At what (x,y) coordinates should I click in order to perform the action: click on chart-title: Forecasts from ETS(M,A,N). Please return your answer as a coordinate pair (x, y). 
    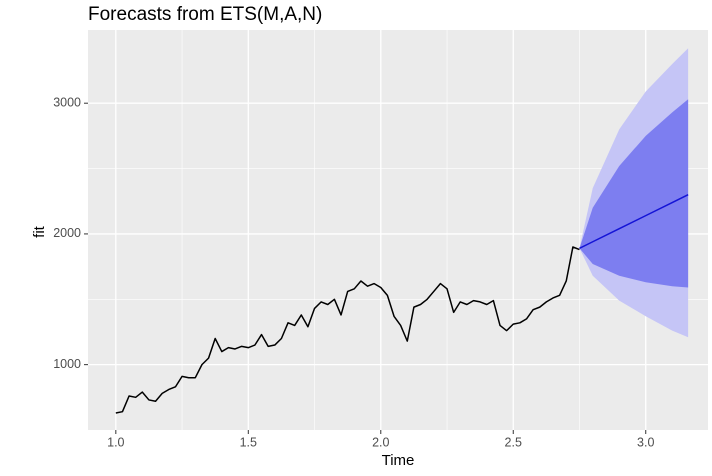
    Looking at the image, I should click on (205, 14).